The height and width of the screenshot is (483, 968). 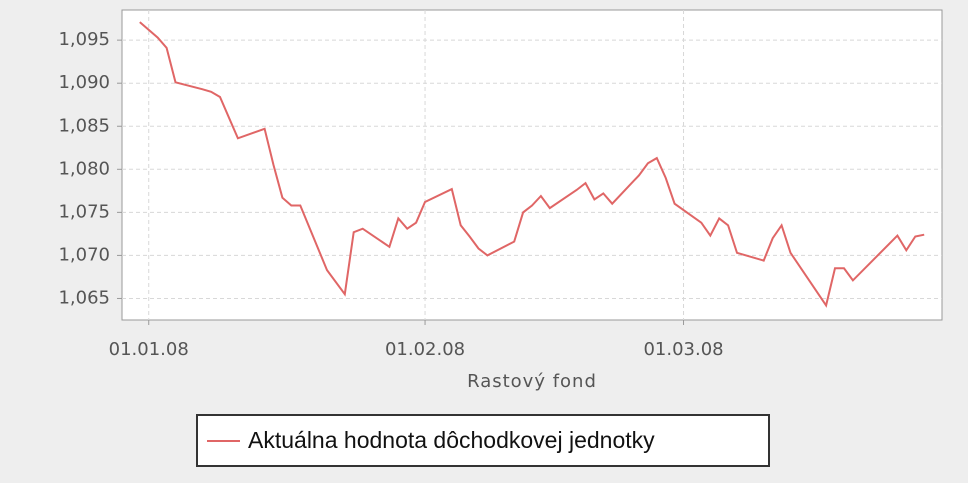 What do you see at coordinates (84, 254) in the screenshot?
I see `y-tick-label: 1,070` at bounding box center [84, 254].